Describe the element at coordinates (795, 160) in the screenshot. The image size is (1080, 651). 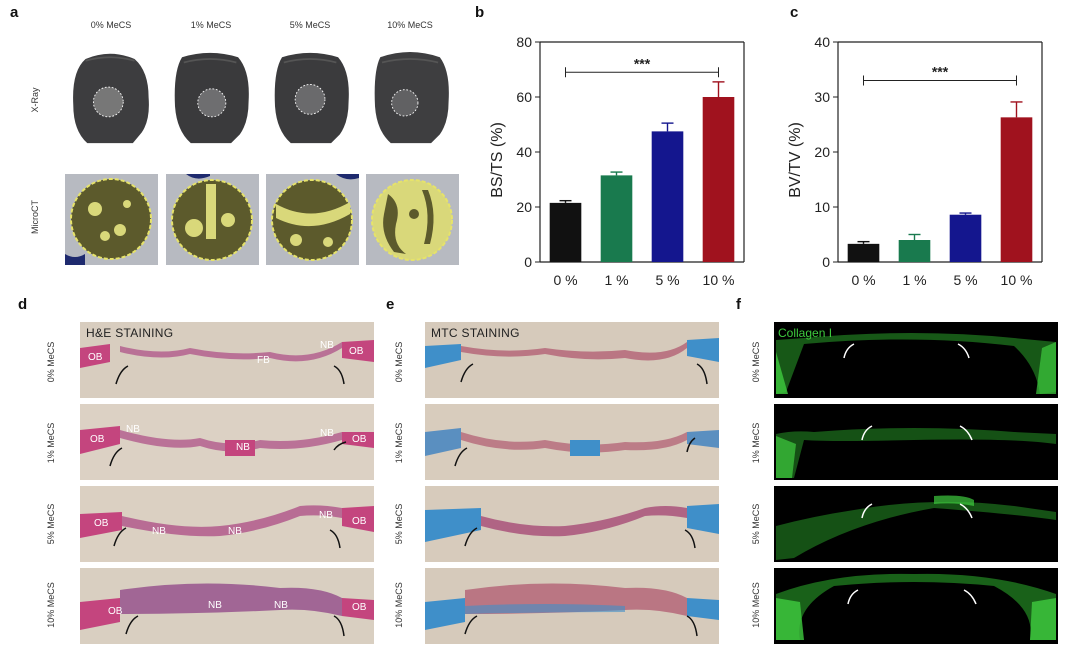
I see `bv-tv-y-axis-label: BV/TV (%)` at that location.